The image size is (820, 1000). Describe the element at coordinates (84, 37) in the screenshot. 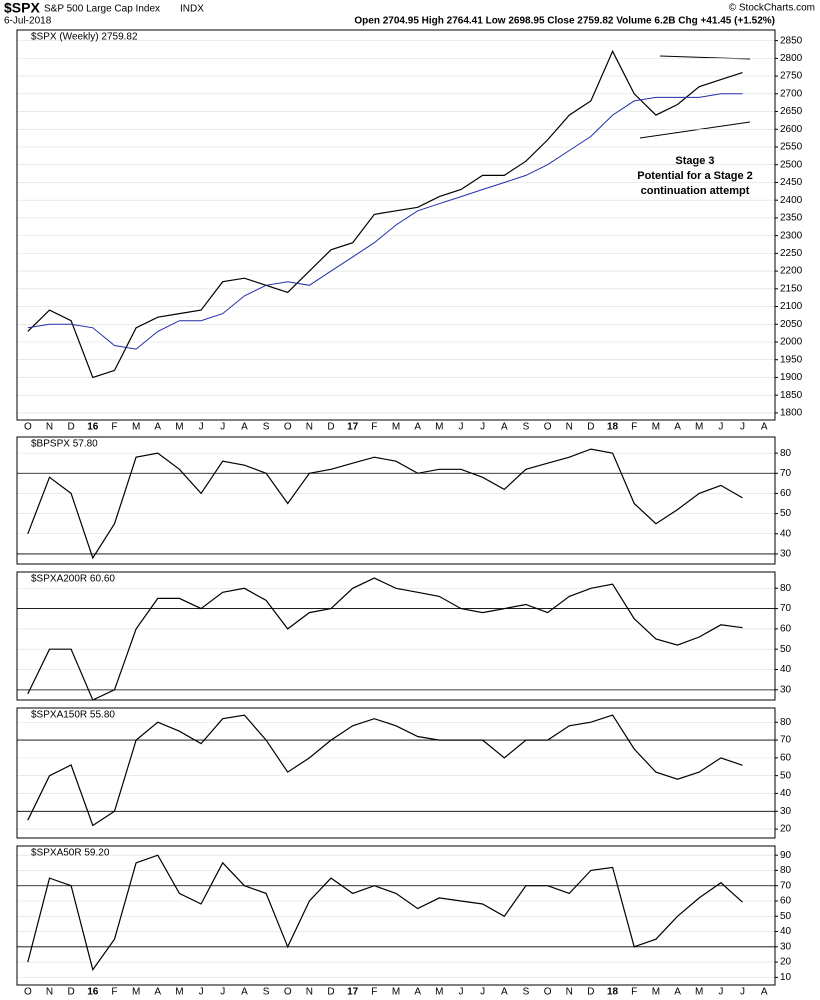

I see `legend-label: $SPX (Weekly) 2759.82` at that location.